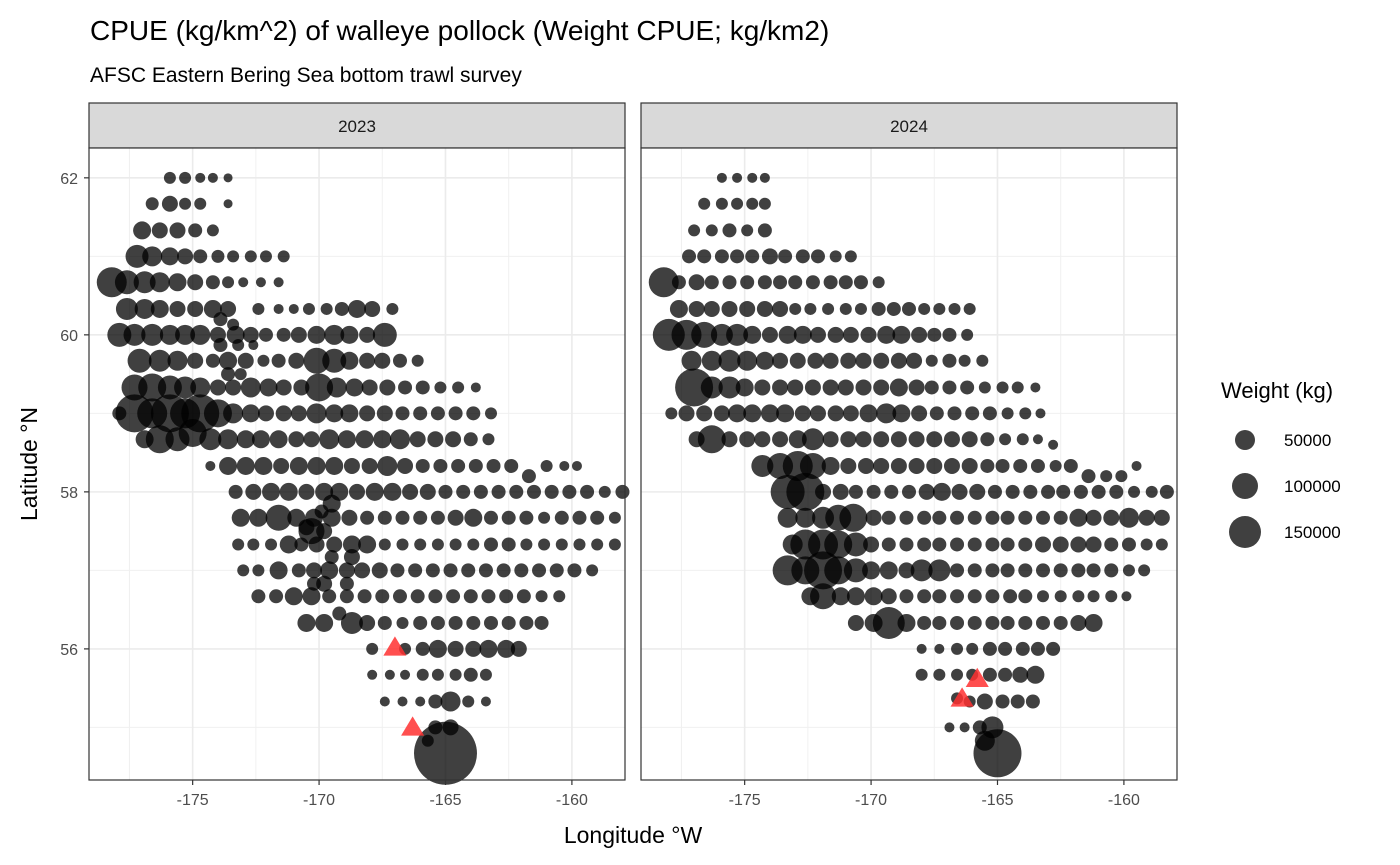 This screenshot has height=865, width=1400. What do you see at coordinates (445, 800) in the screenshot?
I see `x-tick-label: -165` at bounding box center [445, 800].